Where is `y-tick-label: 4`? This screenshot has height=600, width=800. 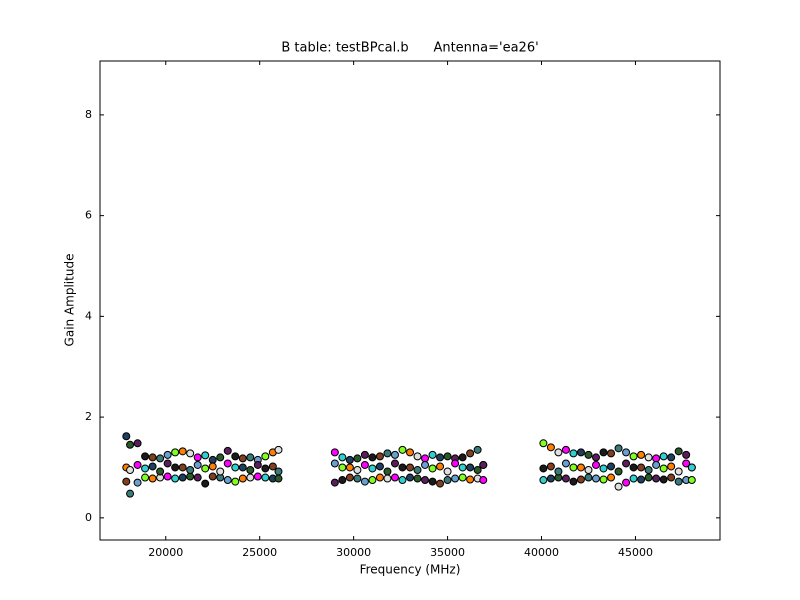
y-tick-label: 4 is located at coordinates (88, 315).